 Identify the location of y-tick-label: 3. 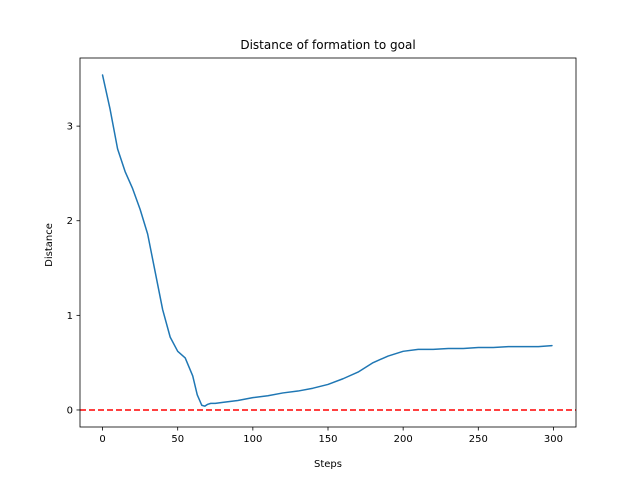
(70, 127).